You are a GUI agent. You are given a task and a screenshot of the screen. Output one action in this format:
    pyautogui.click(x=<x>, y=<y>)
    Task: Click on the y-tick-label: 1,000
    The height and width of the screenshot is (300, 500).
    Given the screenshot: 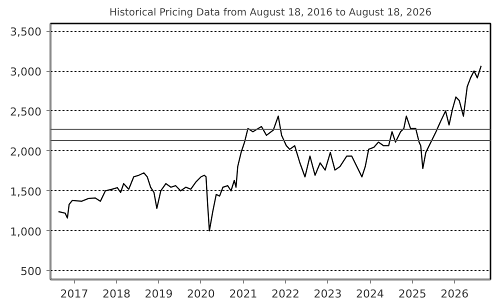 What is the action you would take?
    pyautogui.click(x=26, y=231)
    